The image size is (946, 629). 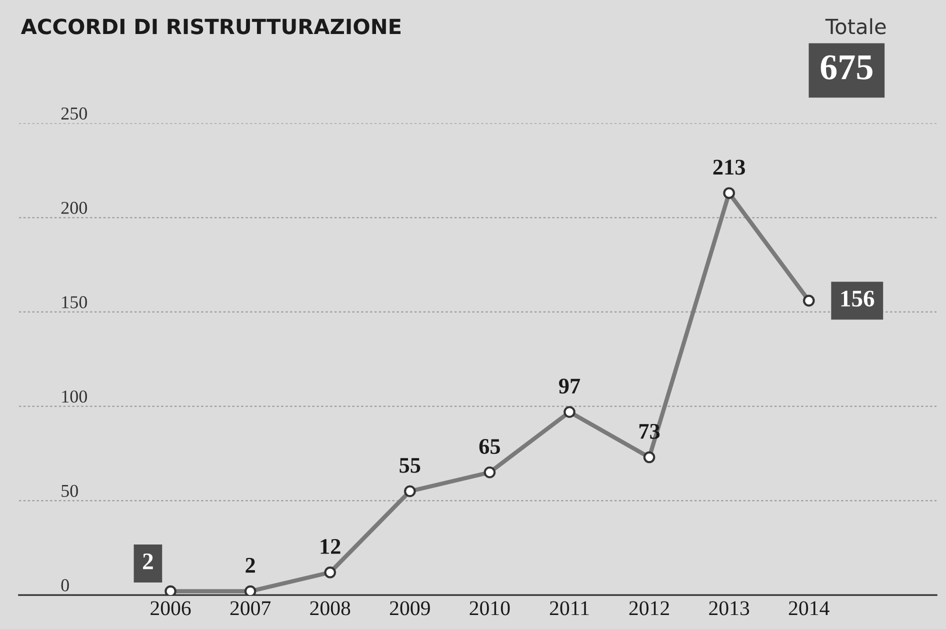 What do you see at coordinates (330, 546) in the screenshot?
I see `data-label: 12` at bounding box center [330, 546].